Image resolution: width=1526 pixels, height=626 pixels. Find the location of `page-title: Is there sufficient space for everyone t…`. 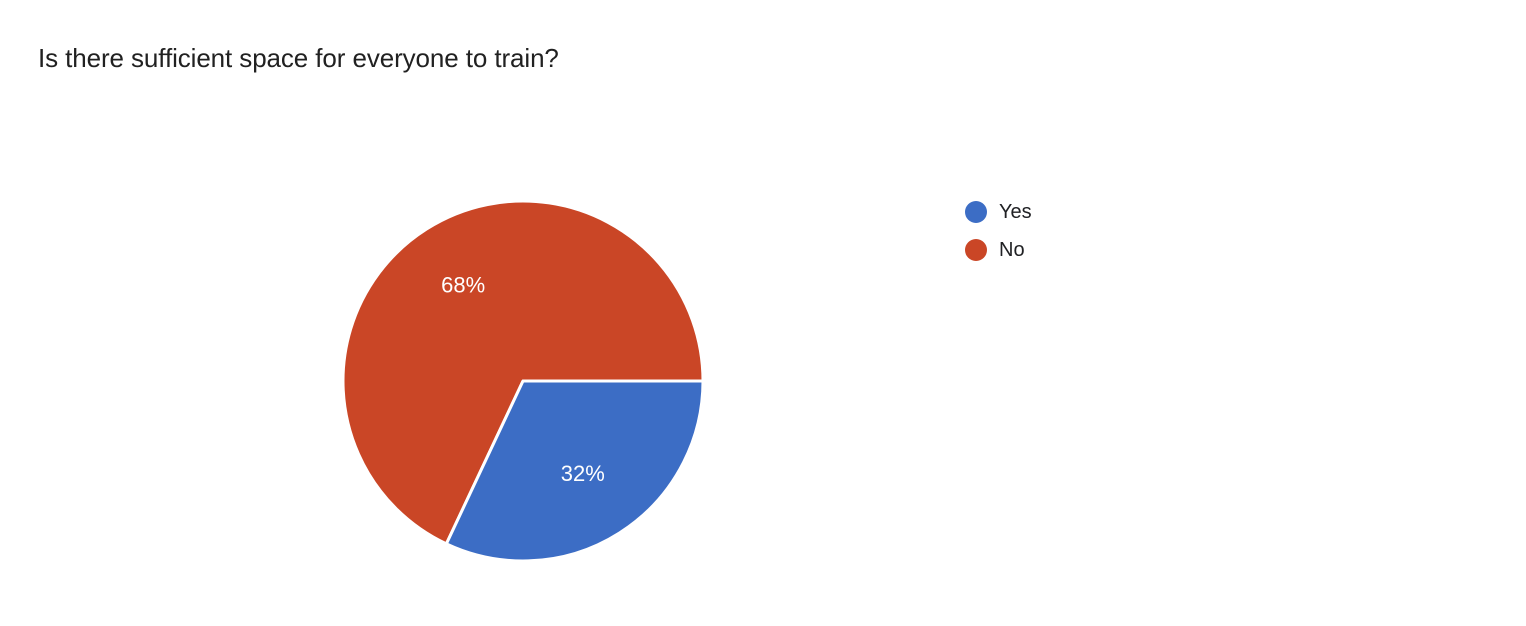

page-title: Is there sufficient space for everyone t… is located at coordinates (298, 58).